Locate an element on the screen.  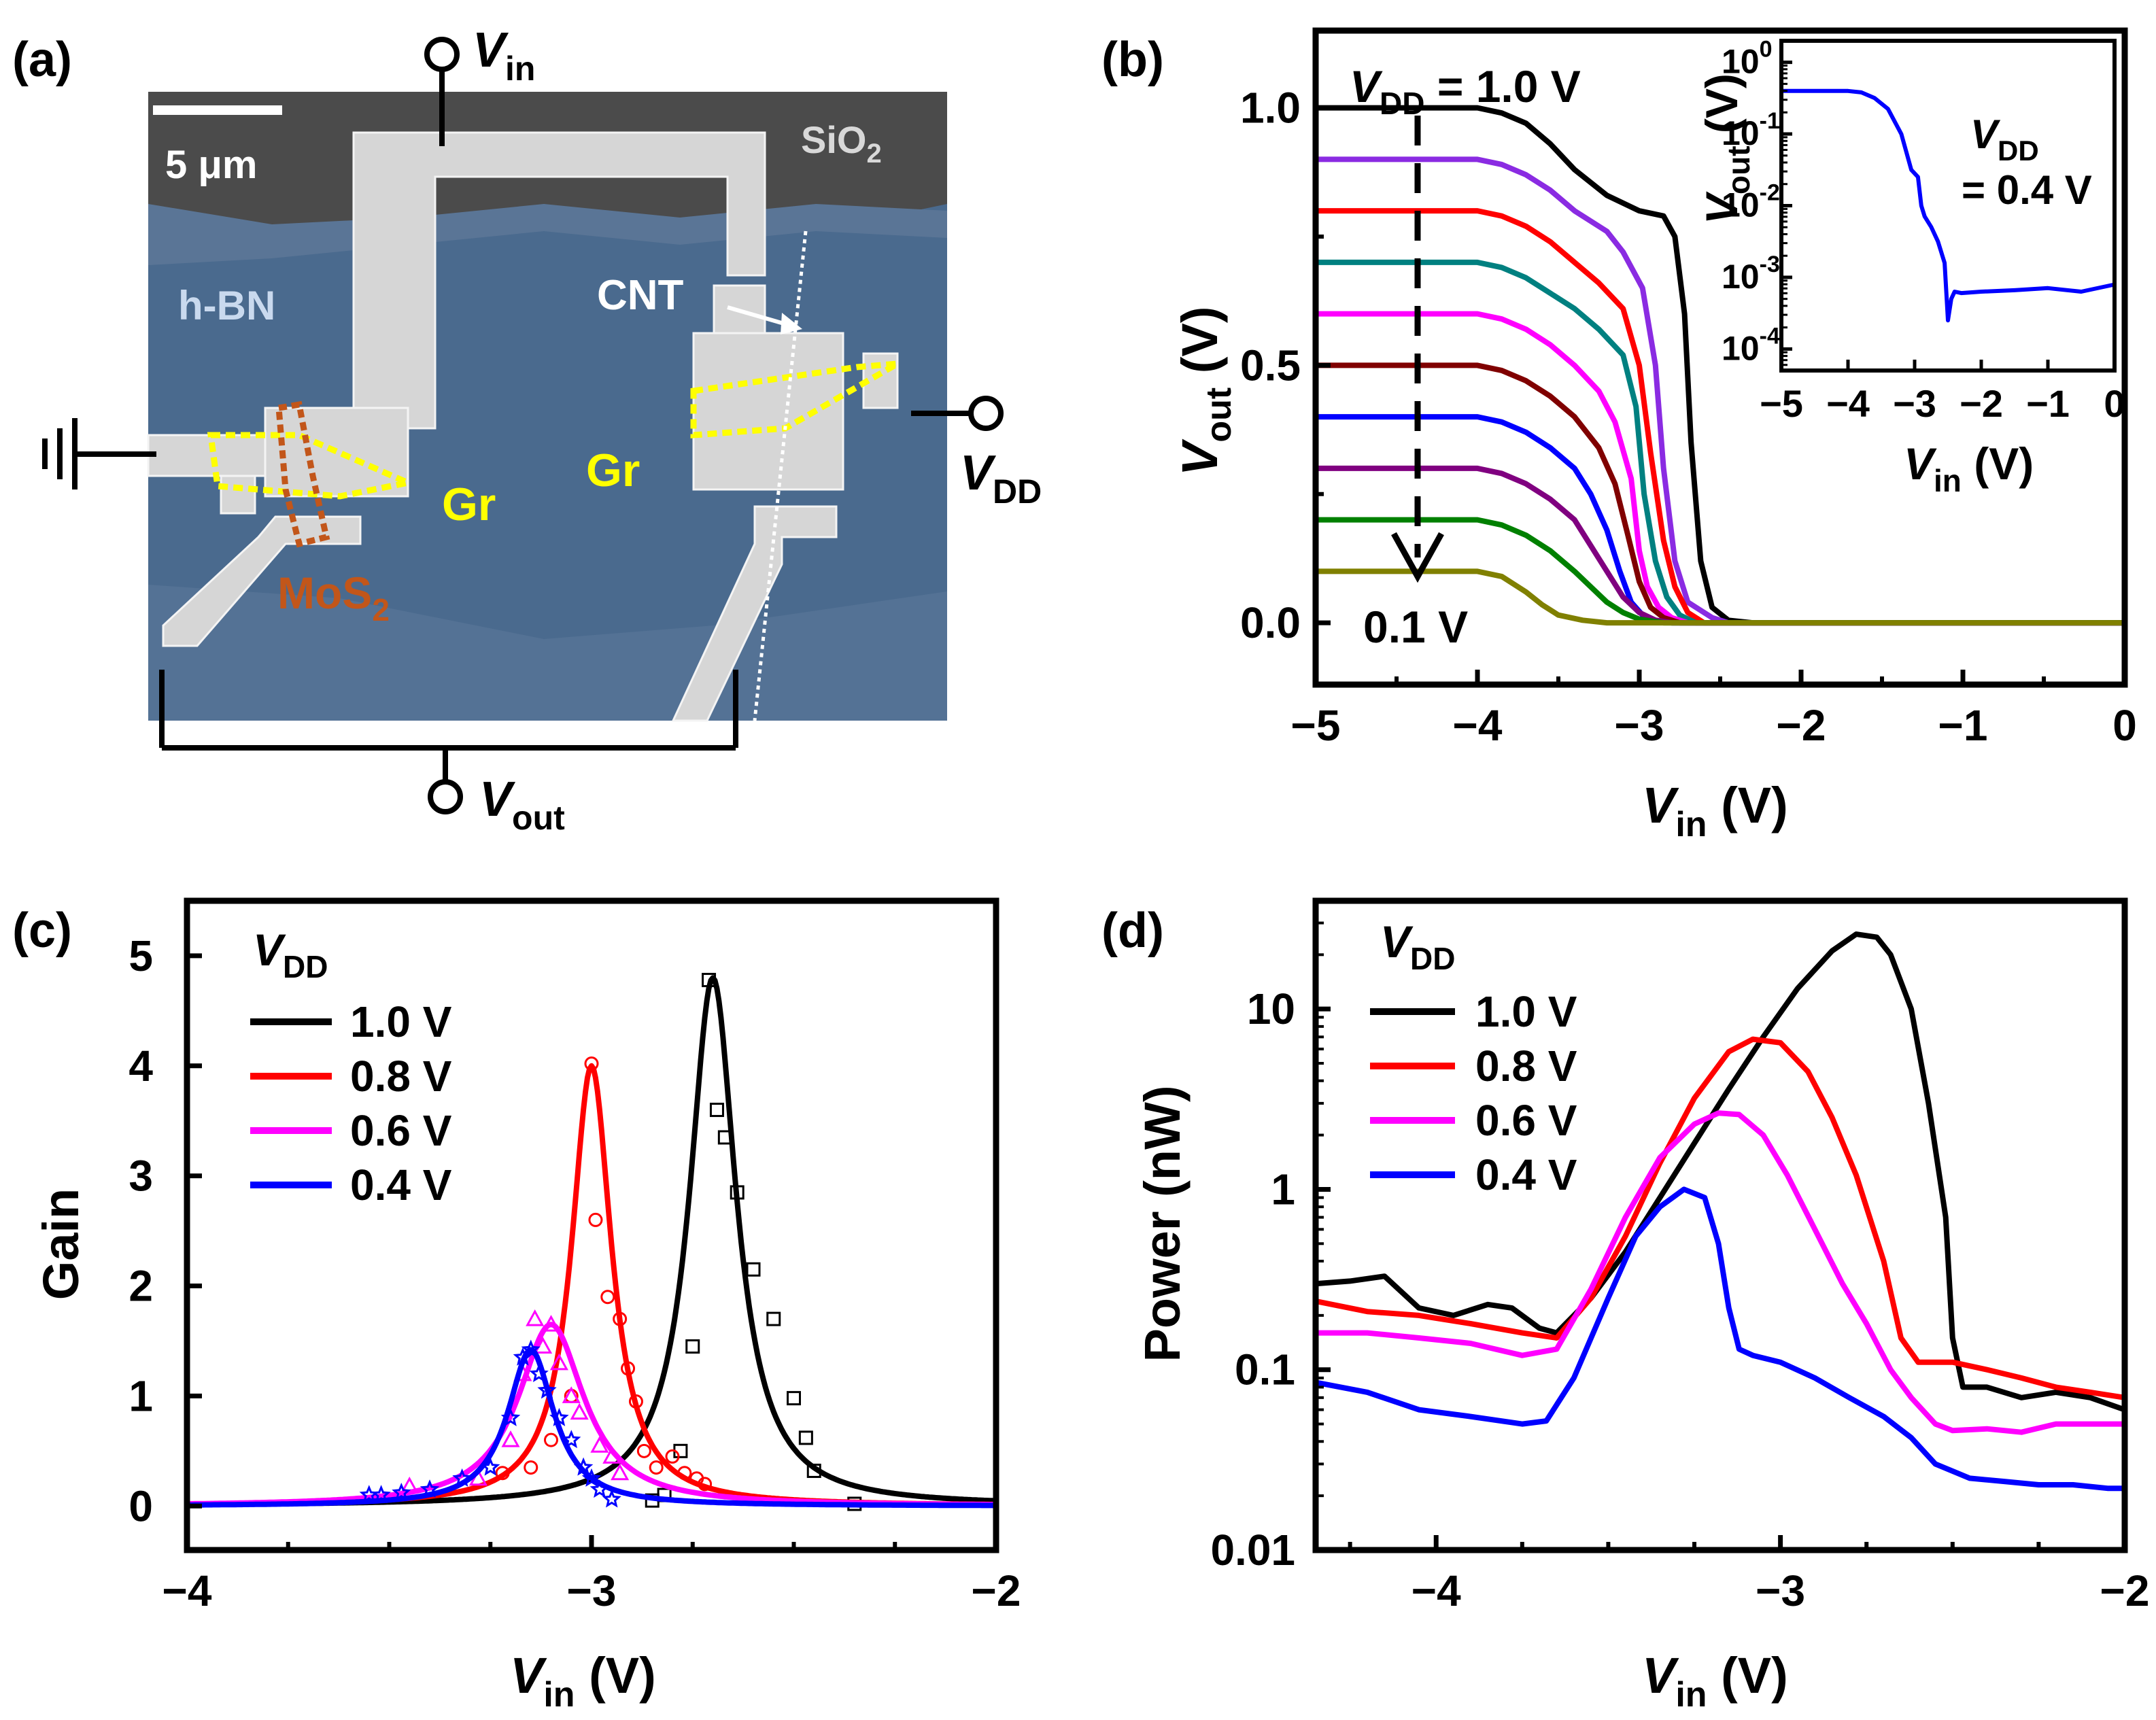
graphene-outlines is located at coordinates (553, 430).